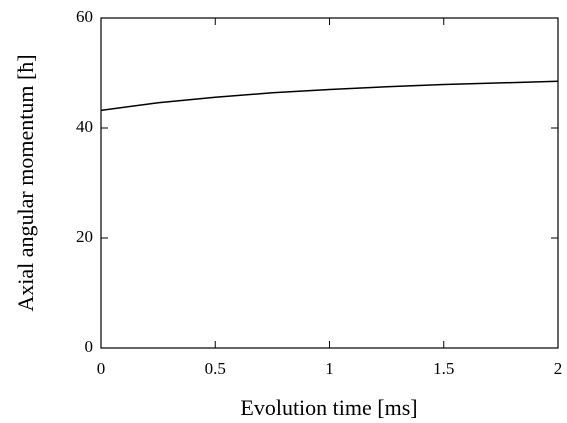 The image size is (567, 423). I want to click on x-axis-label: Evolution time [ms], so click(328, 407).